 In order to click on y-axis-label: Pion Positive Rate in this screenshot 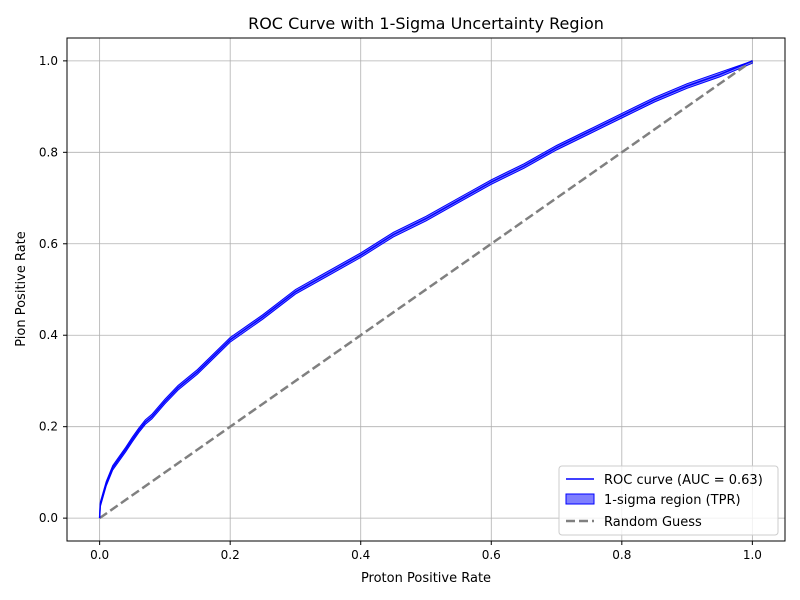, I will do `click(21, 289)`.